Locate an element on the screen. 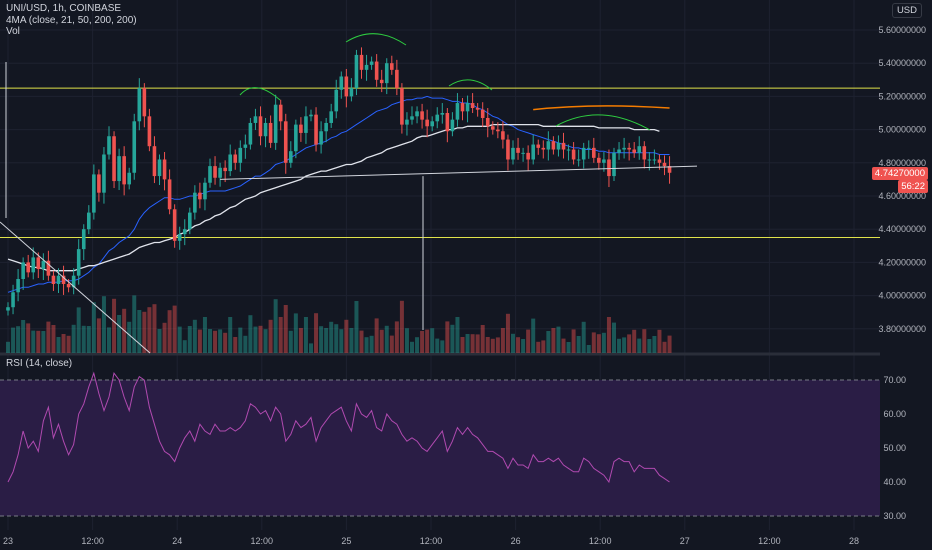  price-tick-label: 4.80000000 is located at coordinates (902, 163).